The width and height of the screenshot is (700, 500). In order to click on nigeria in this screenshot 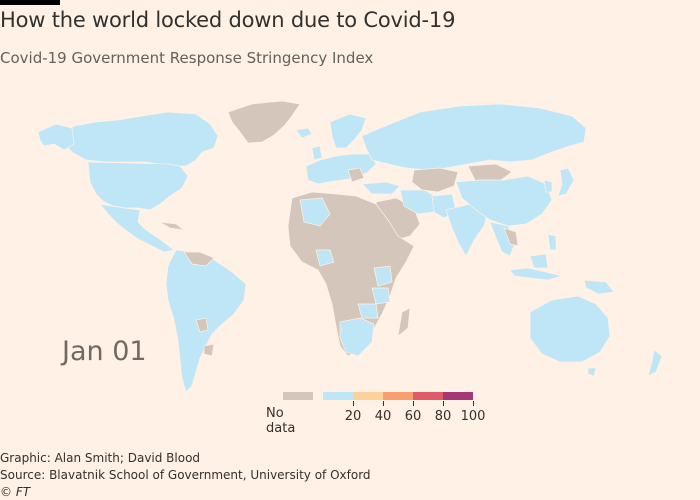, I will do `click(325, 258)`.